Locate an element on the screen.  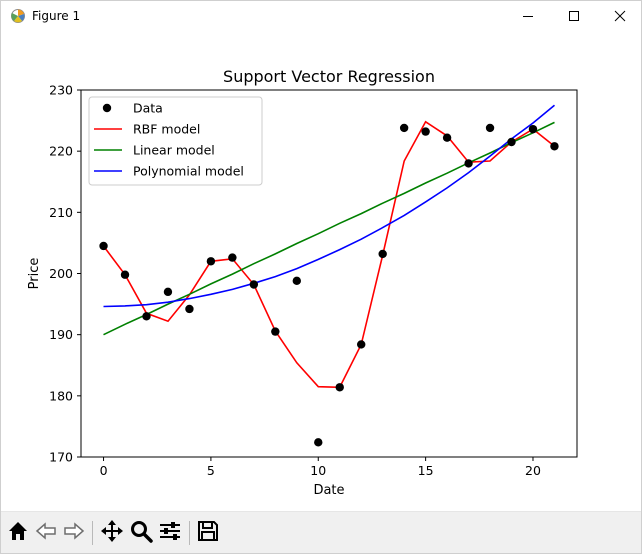
minimize-icon is located at coordinates (528, 16).